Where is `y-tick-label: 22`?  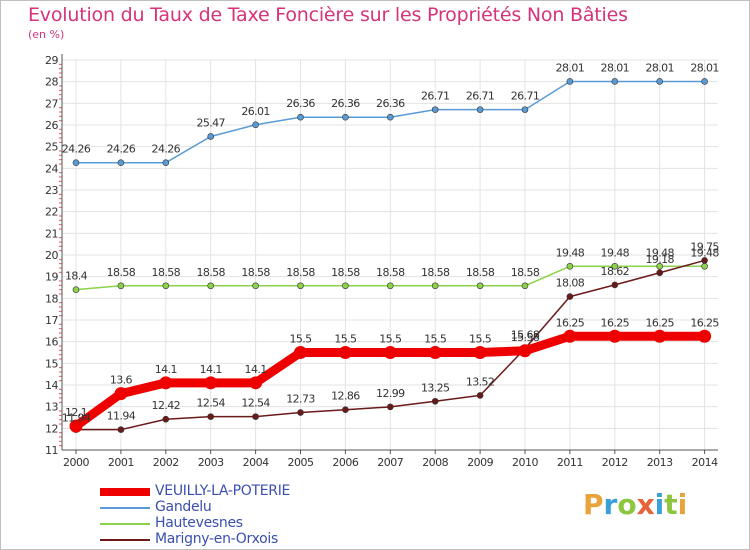
y-tick-label: 22 is located at coordinates (51, 212).